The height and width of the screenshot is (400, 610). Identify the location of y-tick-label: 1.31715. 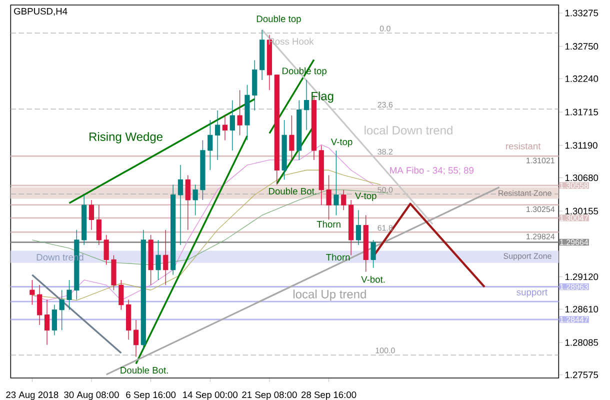
(581, 112).